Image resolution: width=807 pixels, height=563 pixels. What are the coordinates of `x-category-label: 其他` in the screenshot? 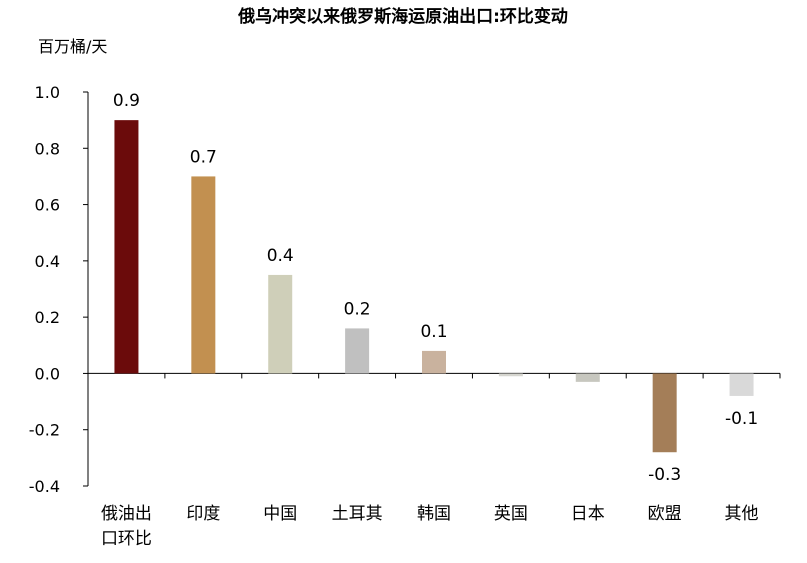 It's located at (742, 514).